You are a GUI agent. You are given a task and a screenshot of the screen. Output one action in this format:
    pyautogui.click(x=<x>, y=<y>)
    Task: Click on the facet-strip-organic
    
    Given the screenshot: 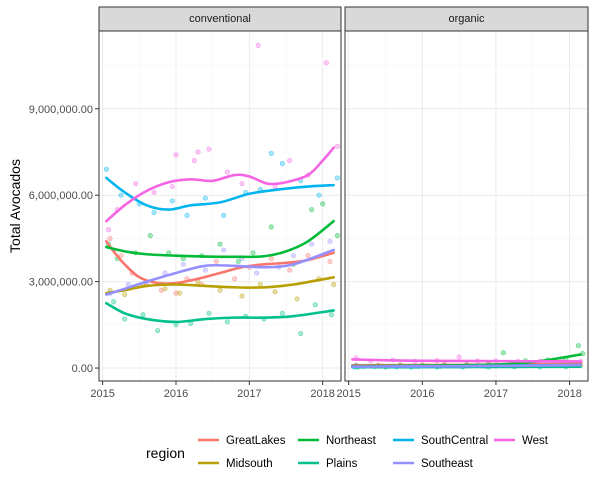 What is the action you would take?
    pyautogui.click(x=466, y=19)
    